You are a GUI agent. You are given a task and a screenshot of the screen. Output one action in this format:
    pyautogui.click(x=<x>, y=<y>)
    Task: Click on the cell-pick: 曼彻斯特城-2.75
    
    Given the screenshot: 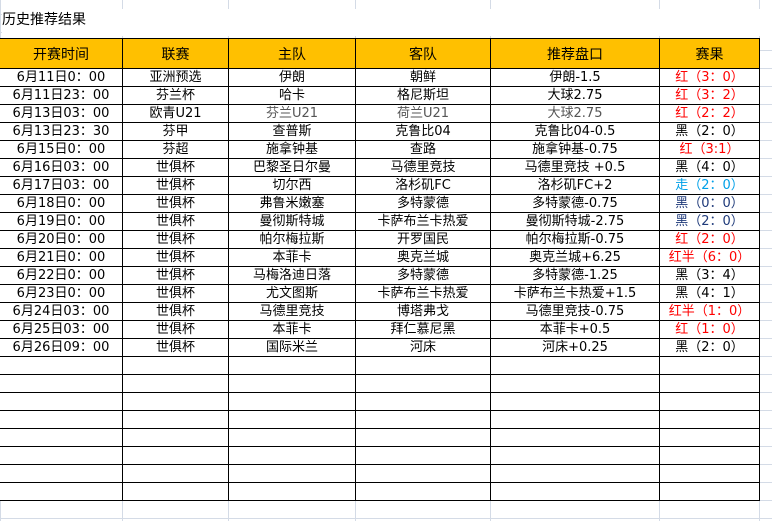 What is the action you would take?
    pyautogui.click(x=575, y=221)
    